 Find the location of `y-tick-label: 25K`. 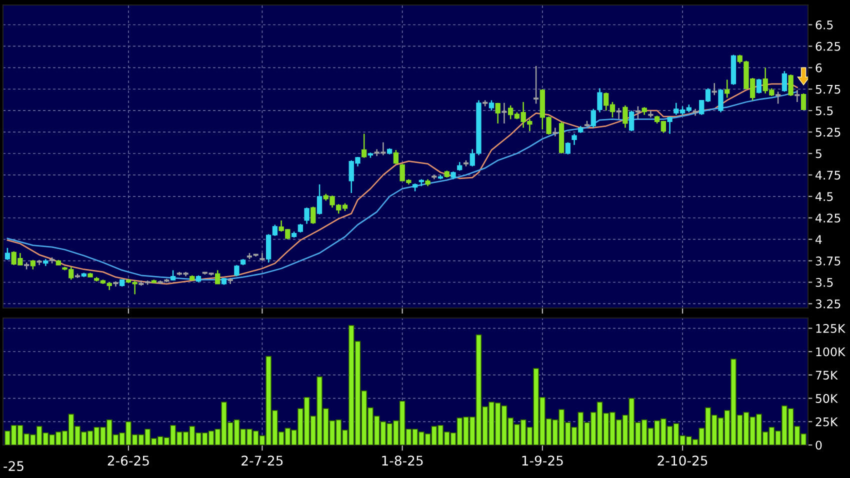

y-tick-label: 25K is located at coordinates (827, 421).